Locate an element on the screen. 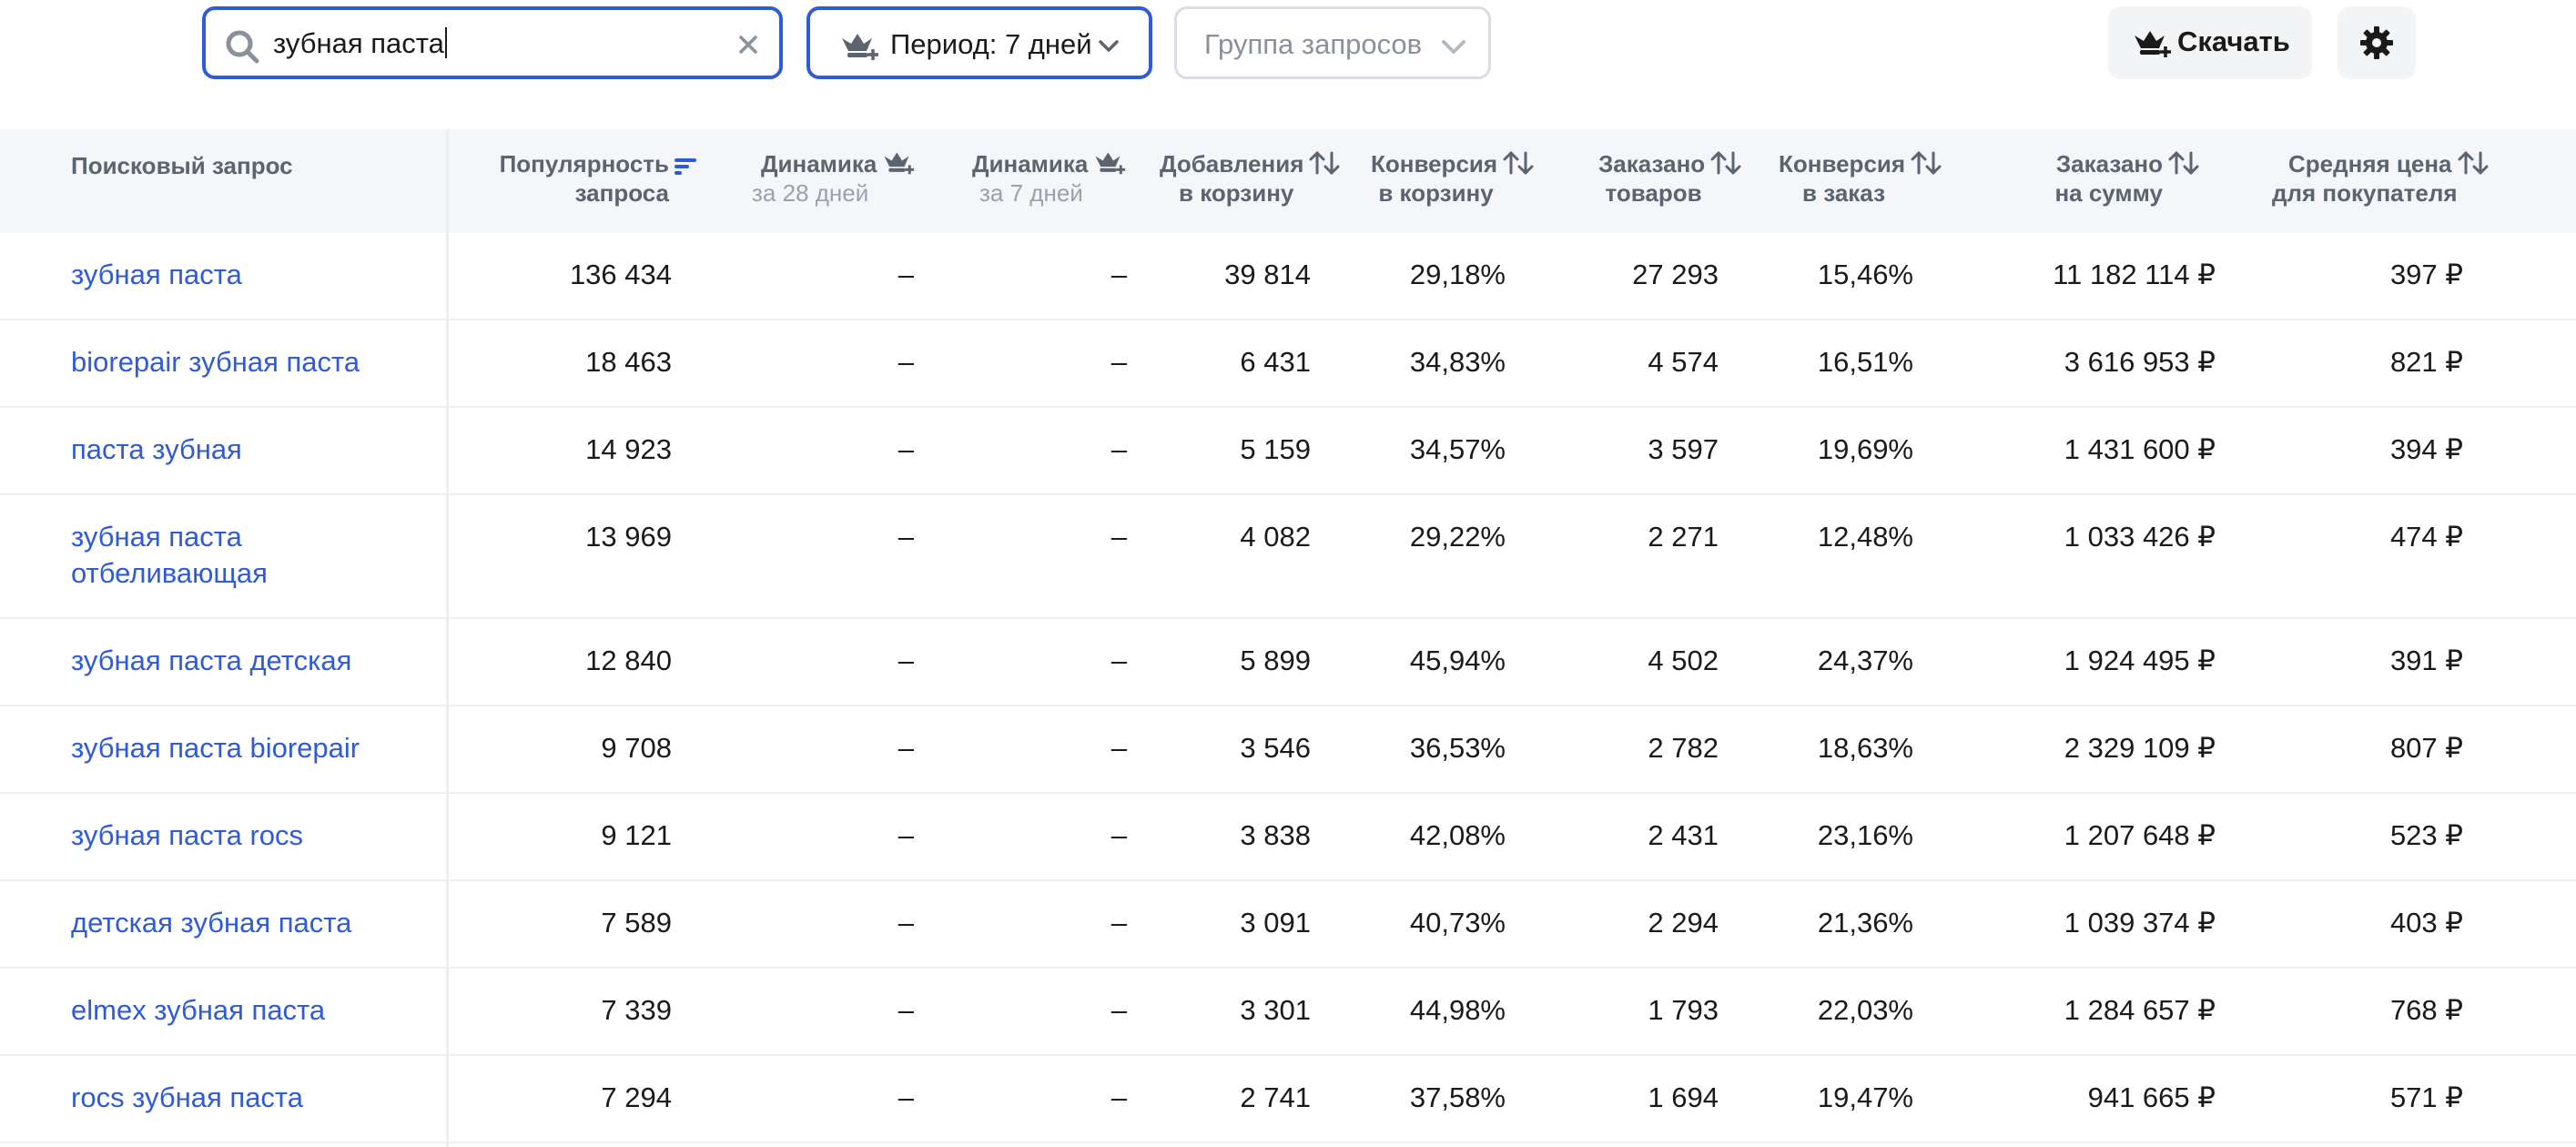  query-group-select: Группа запросов is located at coordinates (1332, 42).